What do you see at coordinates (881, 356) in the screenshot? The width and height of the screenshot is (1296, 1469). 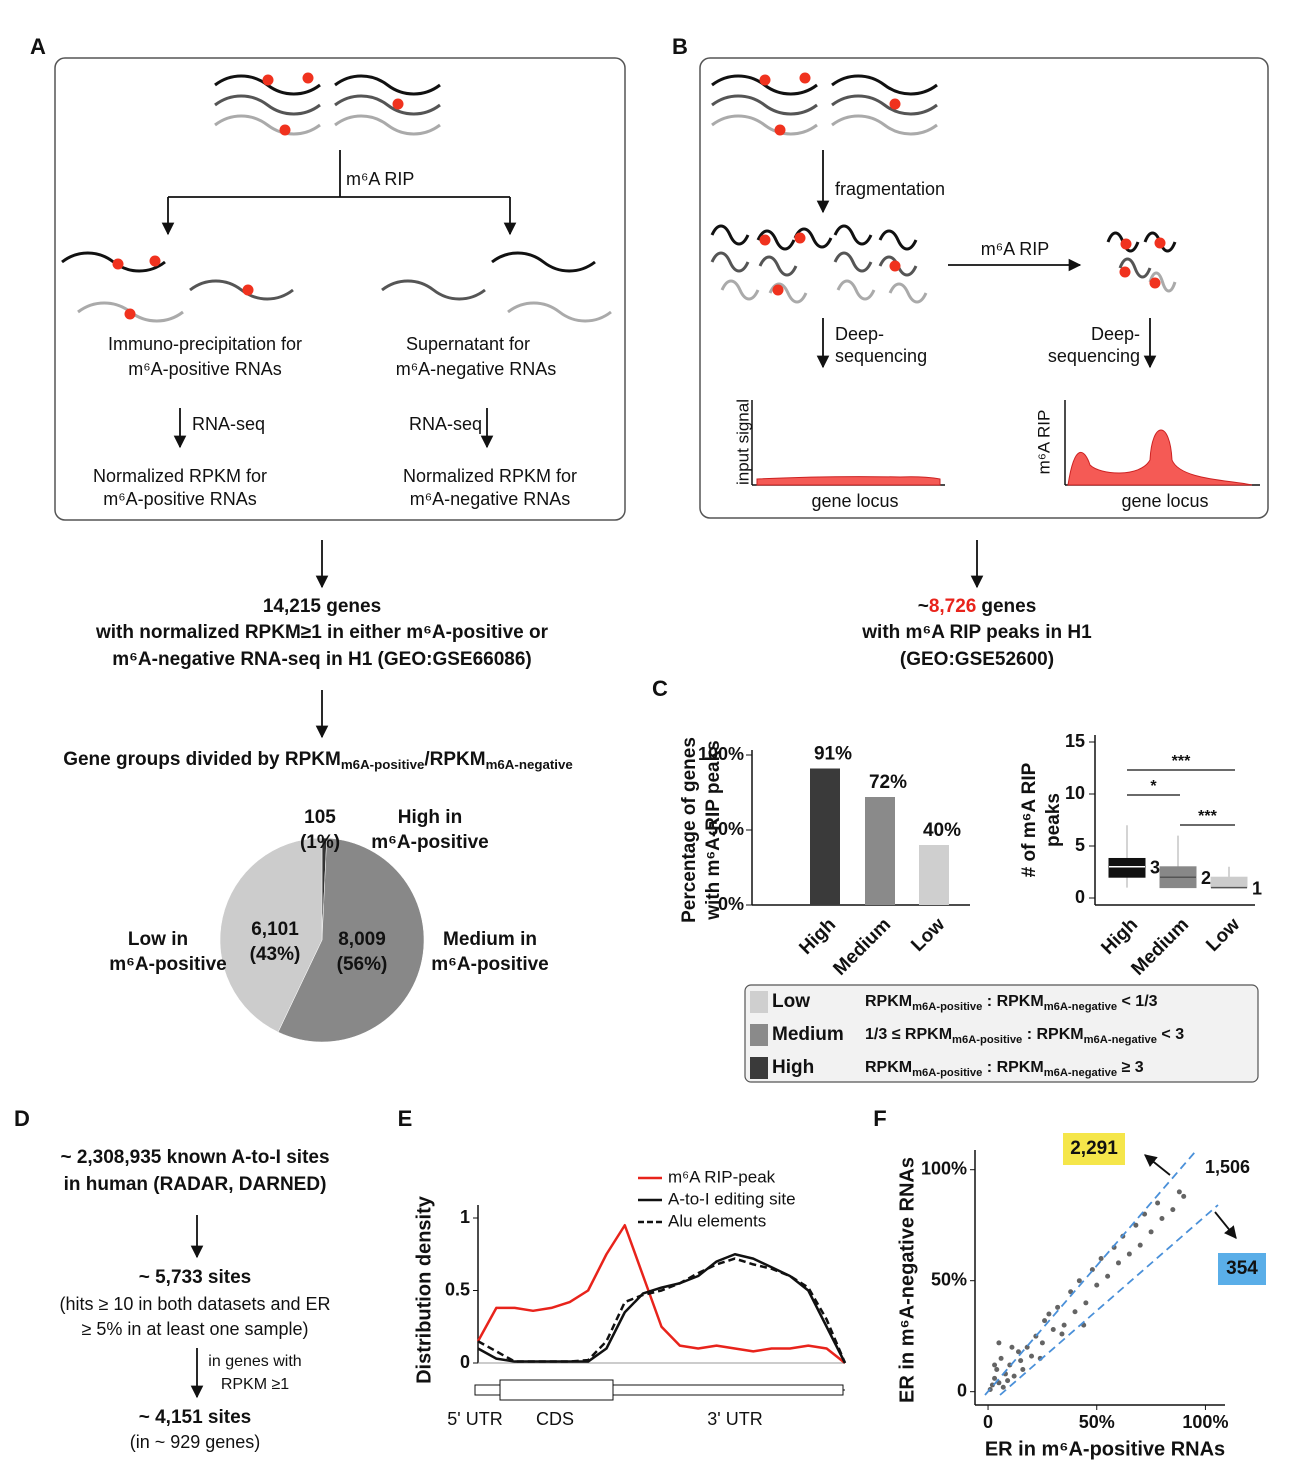 I see `label: sequencing` at bounding box center [881, 356].